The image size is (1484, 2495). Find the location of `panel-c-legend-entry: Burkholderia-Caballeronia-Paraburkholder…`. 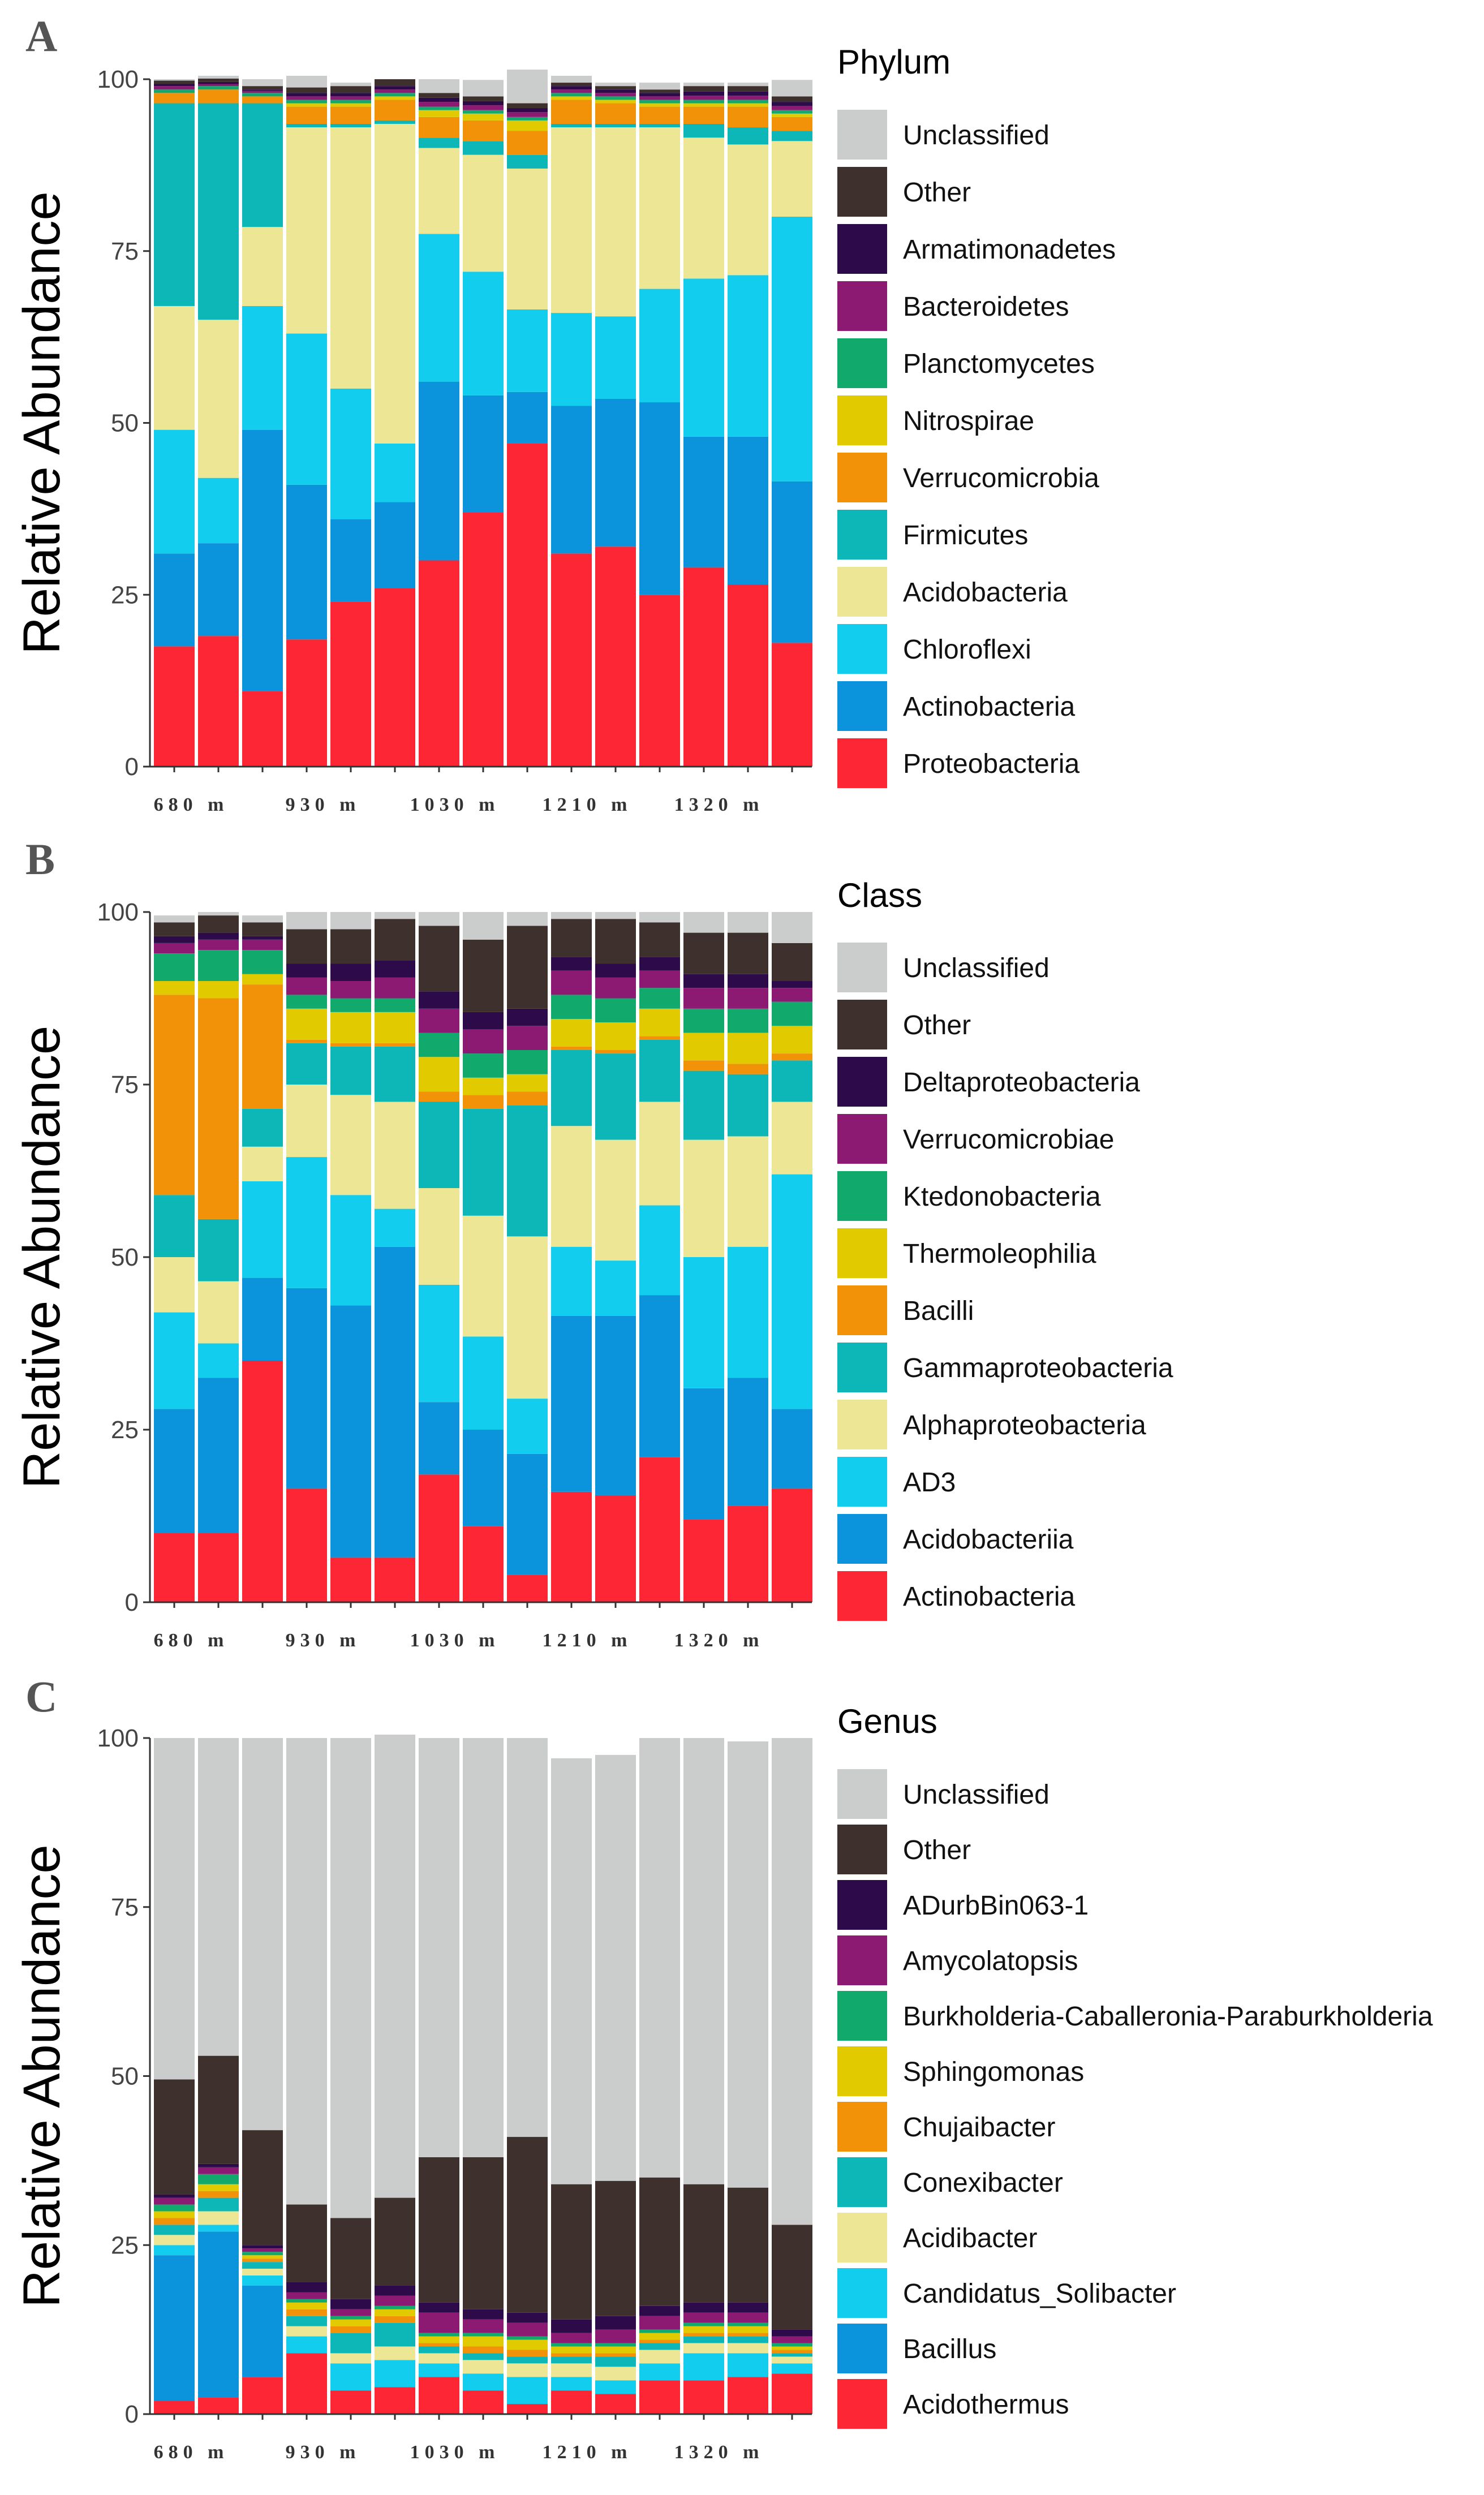

panel-c-legend-entry: Burkholderia-Caballeronia-Paraburkholder… is located at coordinates (1168, 2017).